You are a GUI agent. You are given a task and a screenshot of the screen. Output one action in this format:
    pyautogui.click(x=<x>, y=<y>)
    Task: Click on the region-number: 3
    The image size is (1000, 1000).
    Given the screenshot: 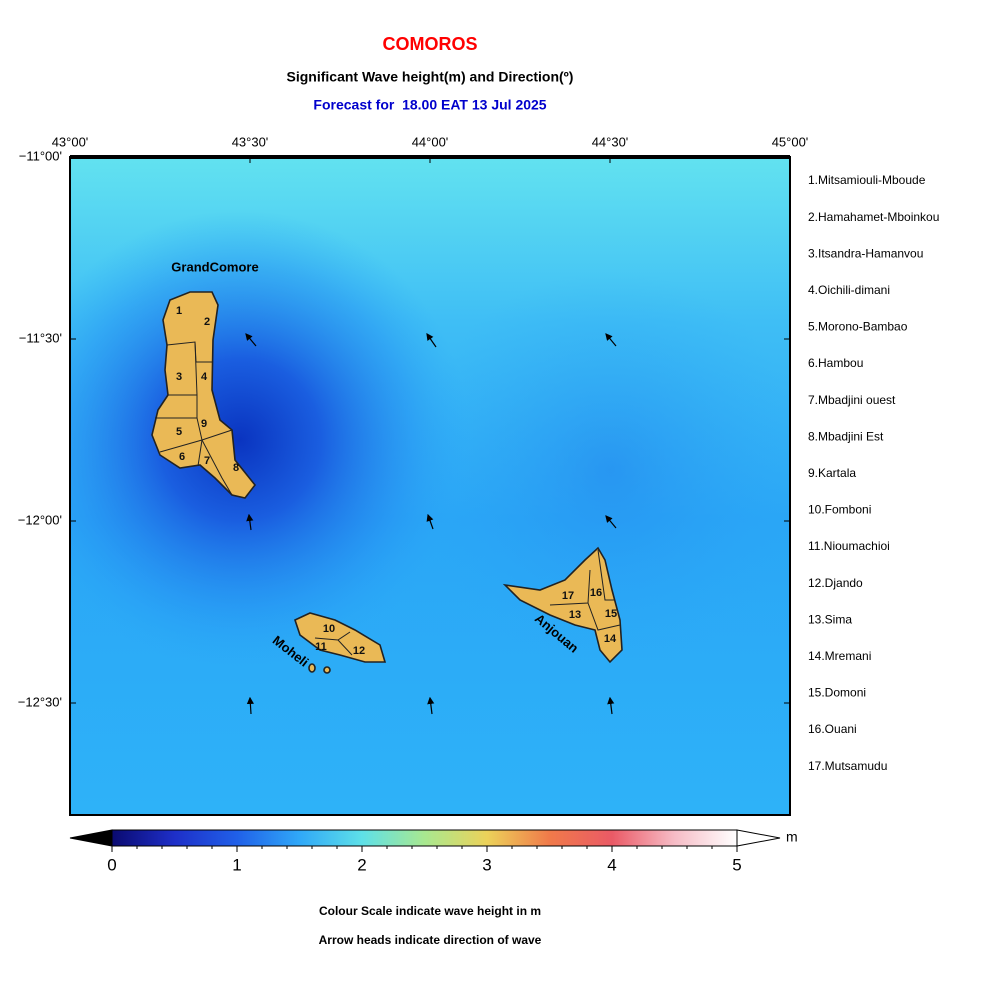 What is the action you would take?
    pyautogui.click(x=179, y=377)
    